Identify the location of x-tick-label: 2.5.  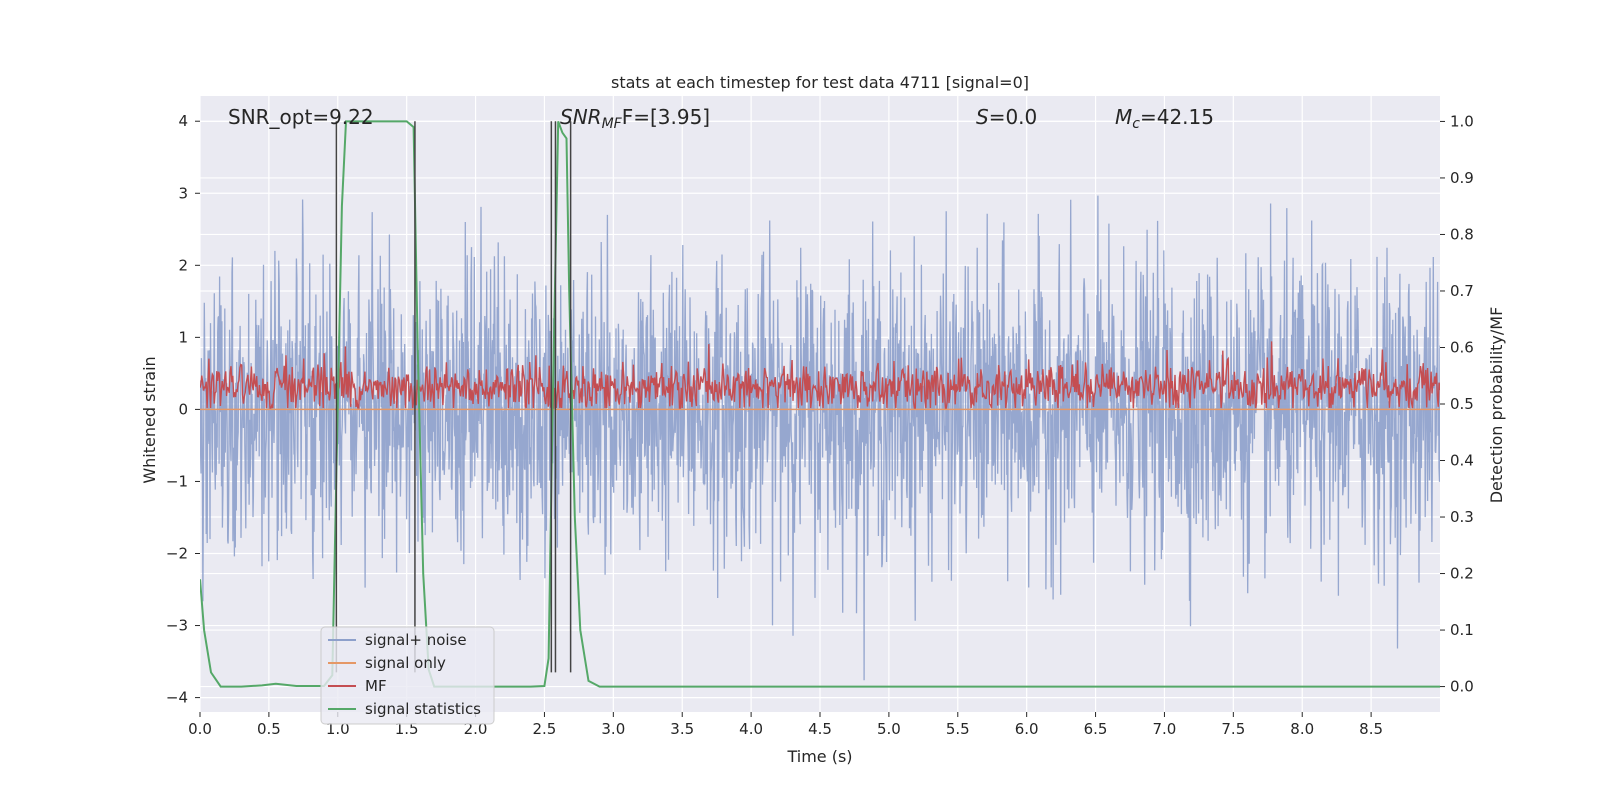
(545, 729).